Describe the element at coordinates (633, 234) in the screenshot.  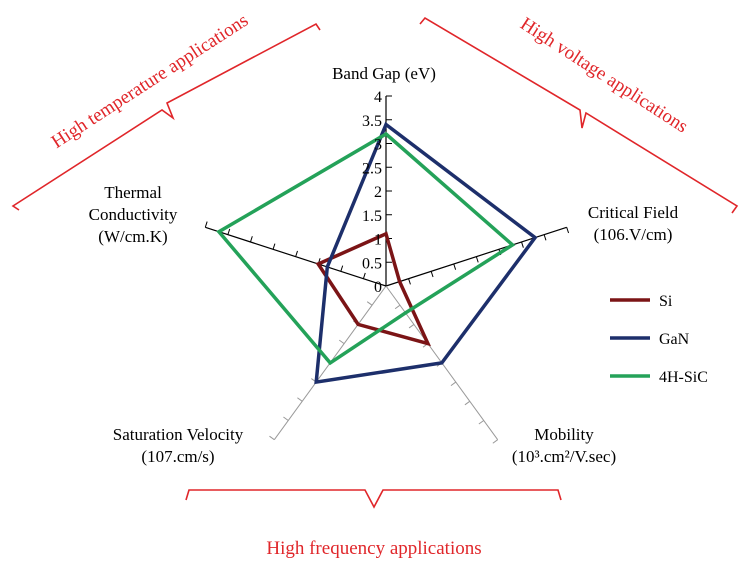
I see `axis-label-critical-field: (106.V/cm)` at that location.